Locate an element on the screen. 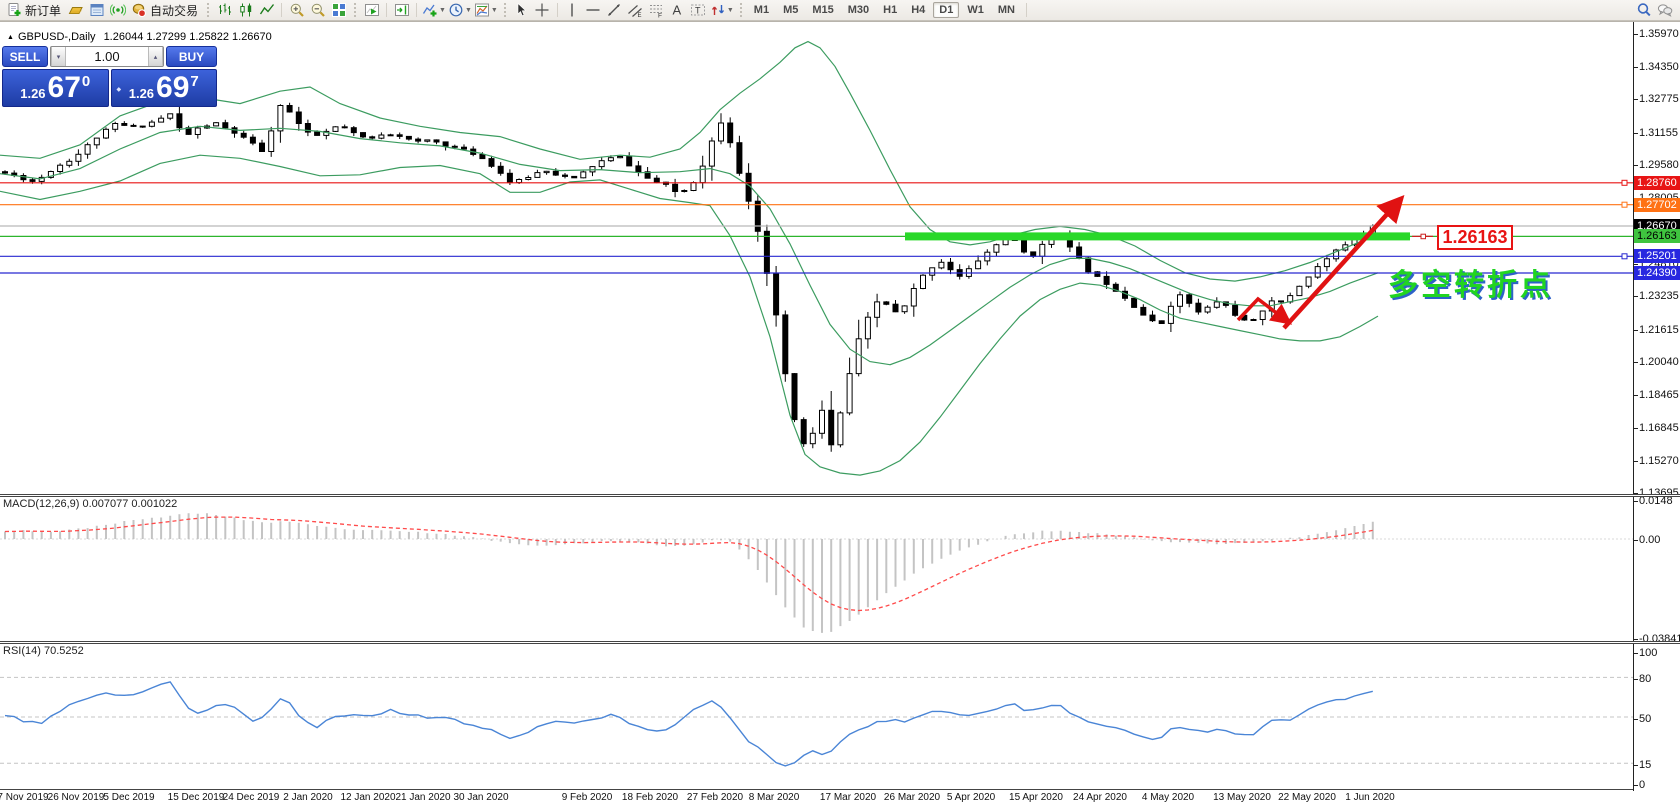 This screenshot has height=807, width=1680. market-watch-button is located at coordinates (75, 10).